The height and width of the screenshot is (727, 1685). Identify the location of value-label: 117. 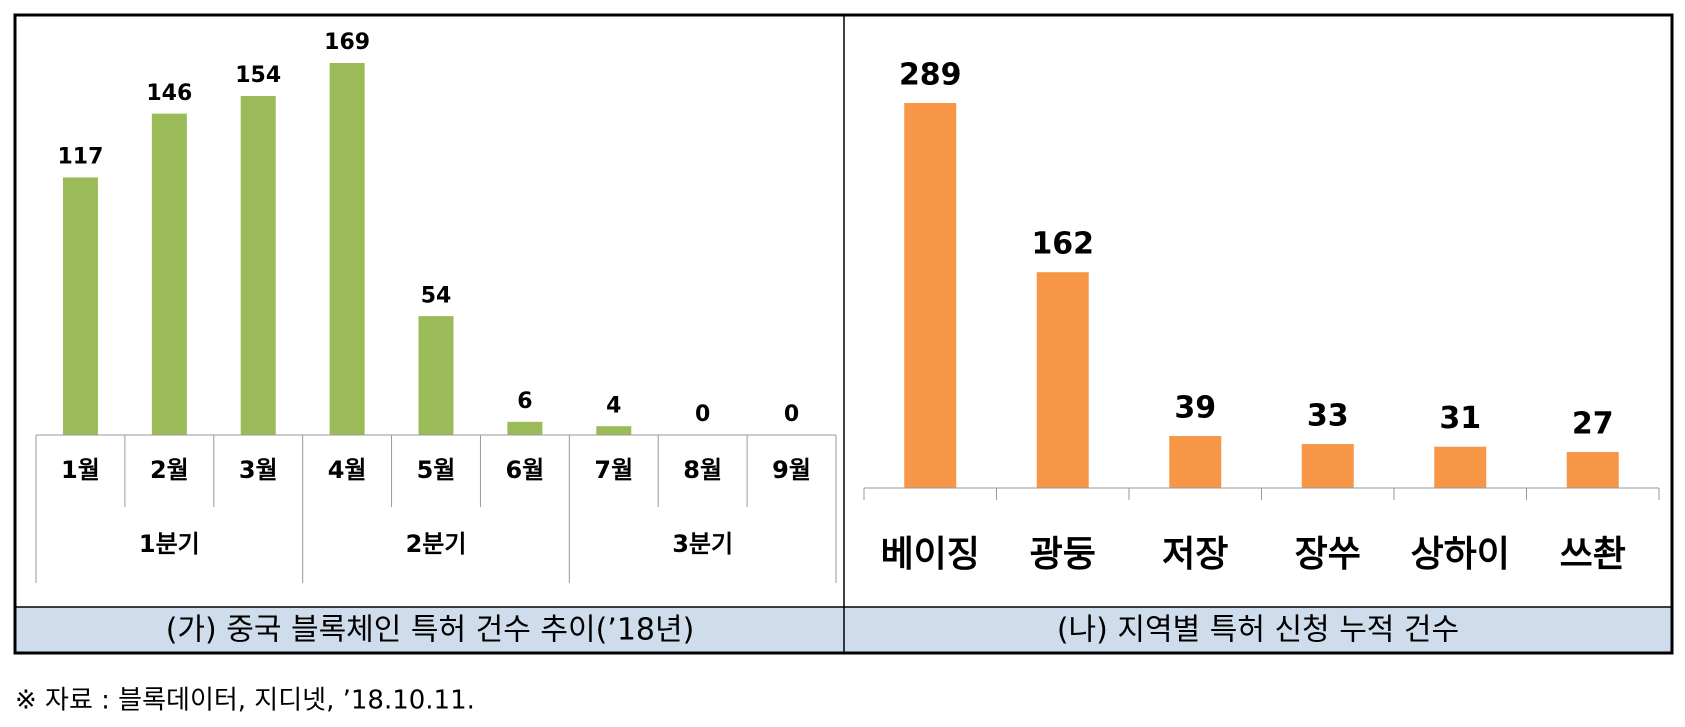
(80, 157).